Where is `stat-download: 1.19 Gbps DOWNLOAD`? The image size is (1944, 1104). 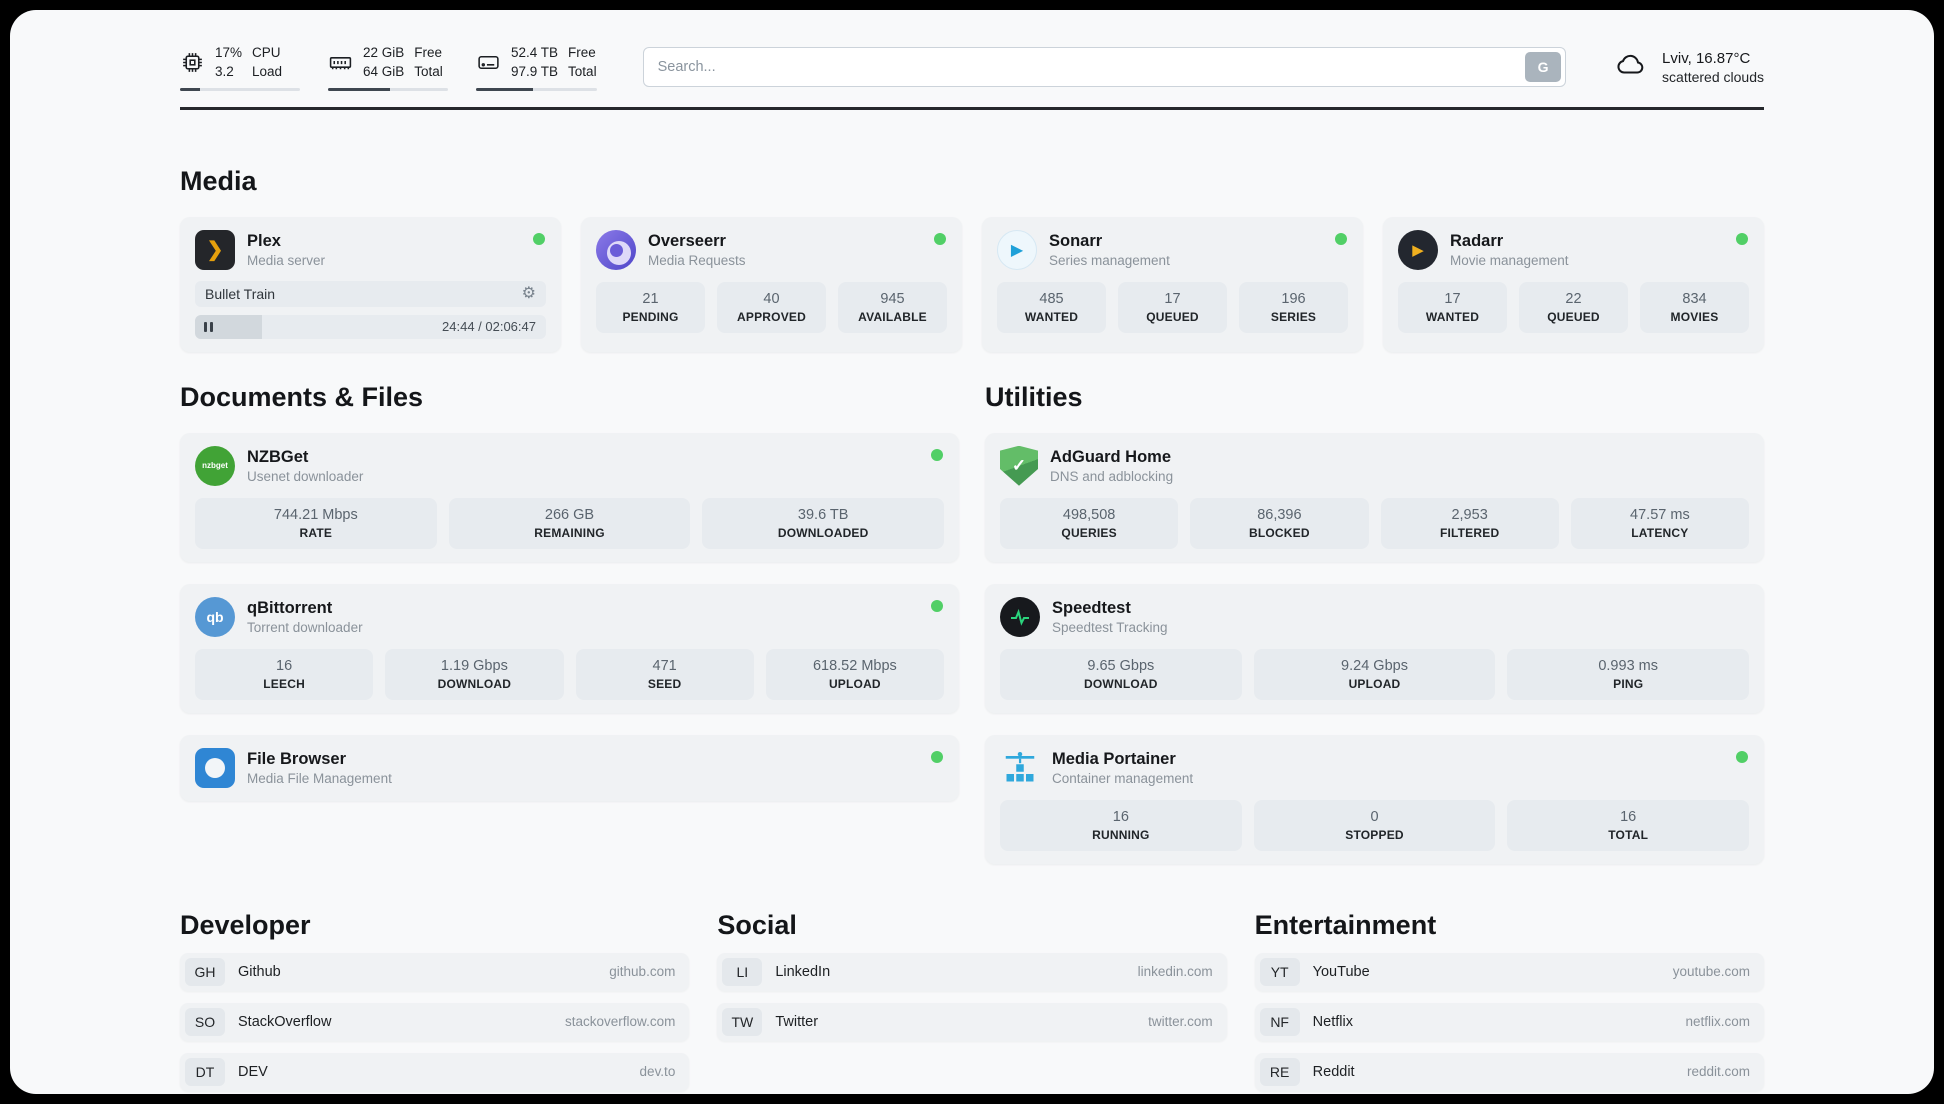 stat-download: 1.19 Gbps DOWNLOAD is located at coordinates (474, 674).